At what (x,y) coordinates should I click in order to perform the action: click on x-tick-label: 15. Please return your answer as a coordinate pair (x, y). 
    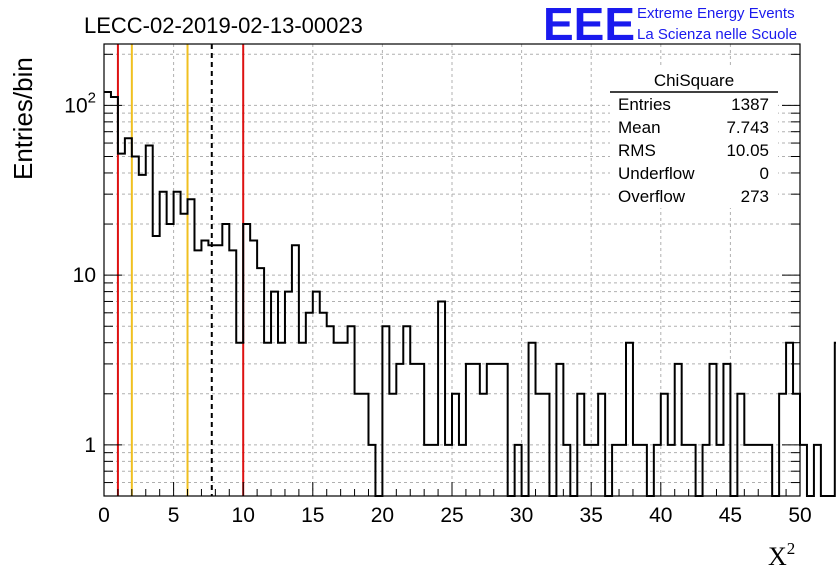
    Looking at the image, I should click on (312, 515).